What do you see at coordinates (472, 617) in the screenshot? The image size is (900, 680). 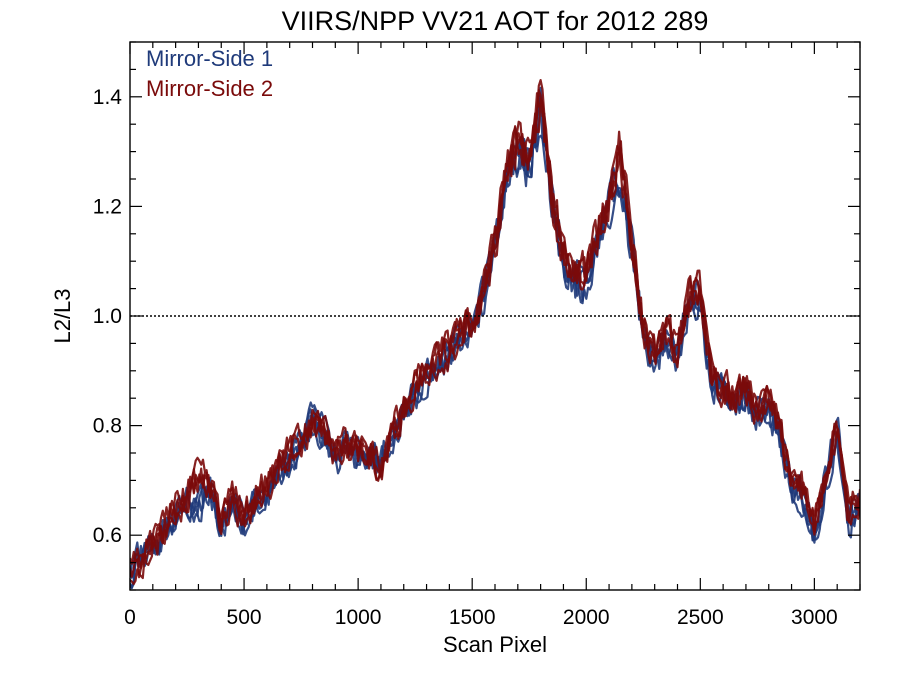 I see `x-tick-label: 1500` at bounding box center [472, 617].